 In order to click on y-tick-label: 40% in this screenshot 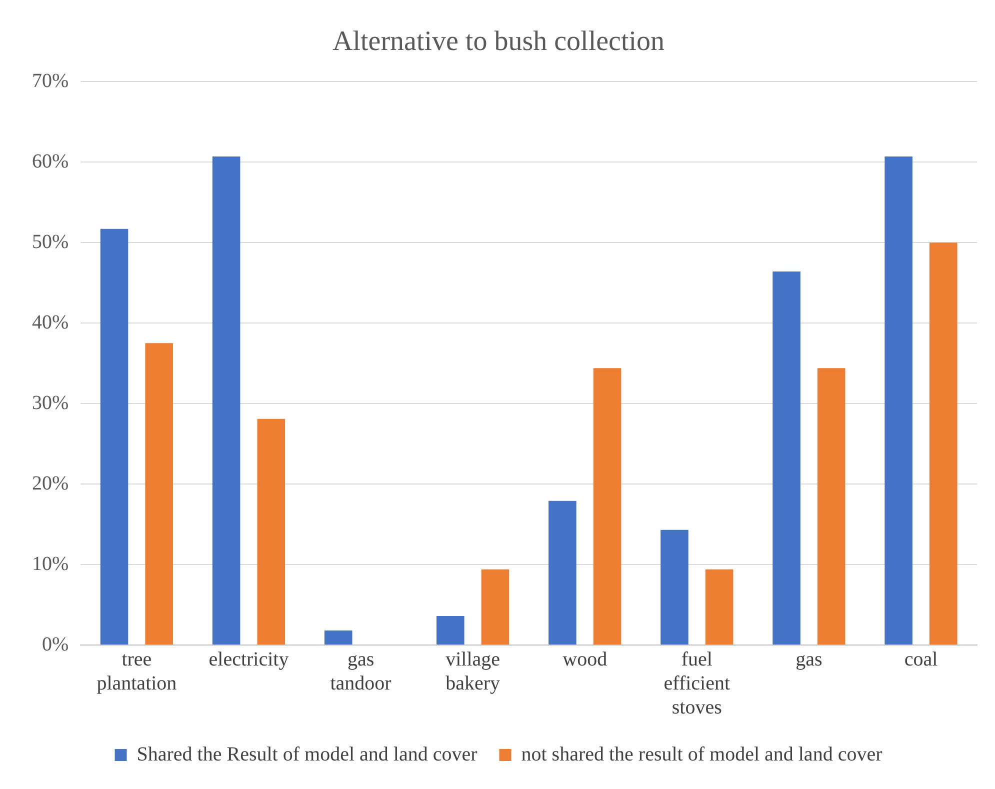, I will do `click(50, 322)`.